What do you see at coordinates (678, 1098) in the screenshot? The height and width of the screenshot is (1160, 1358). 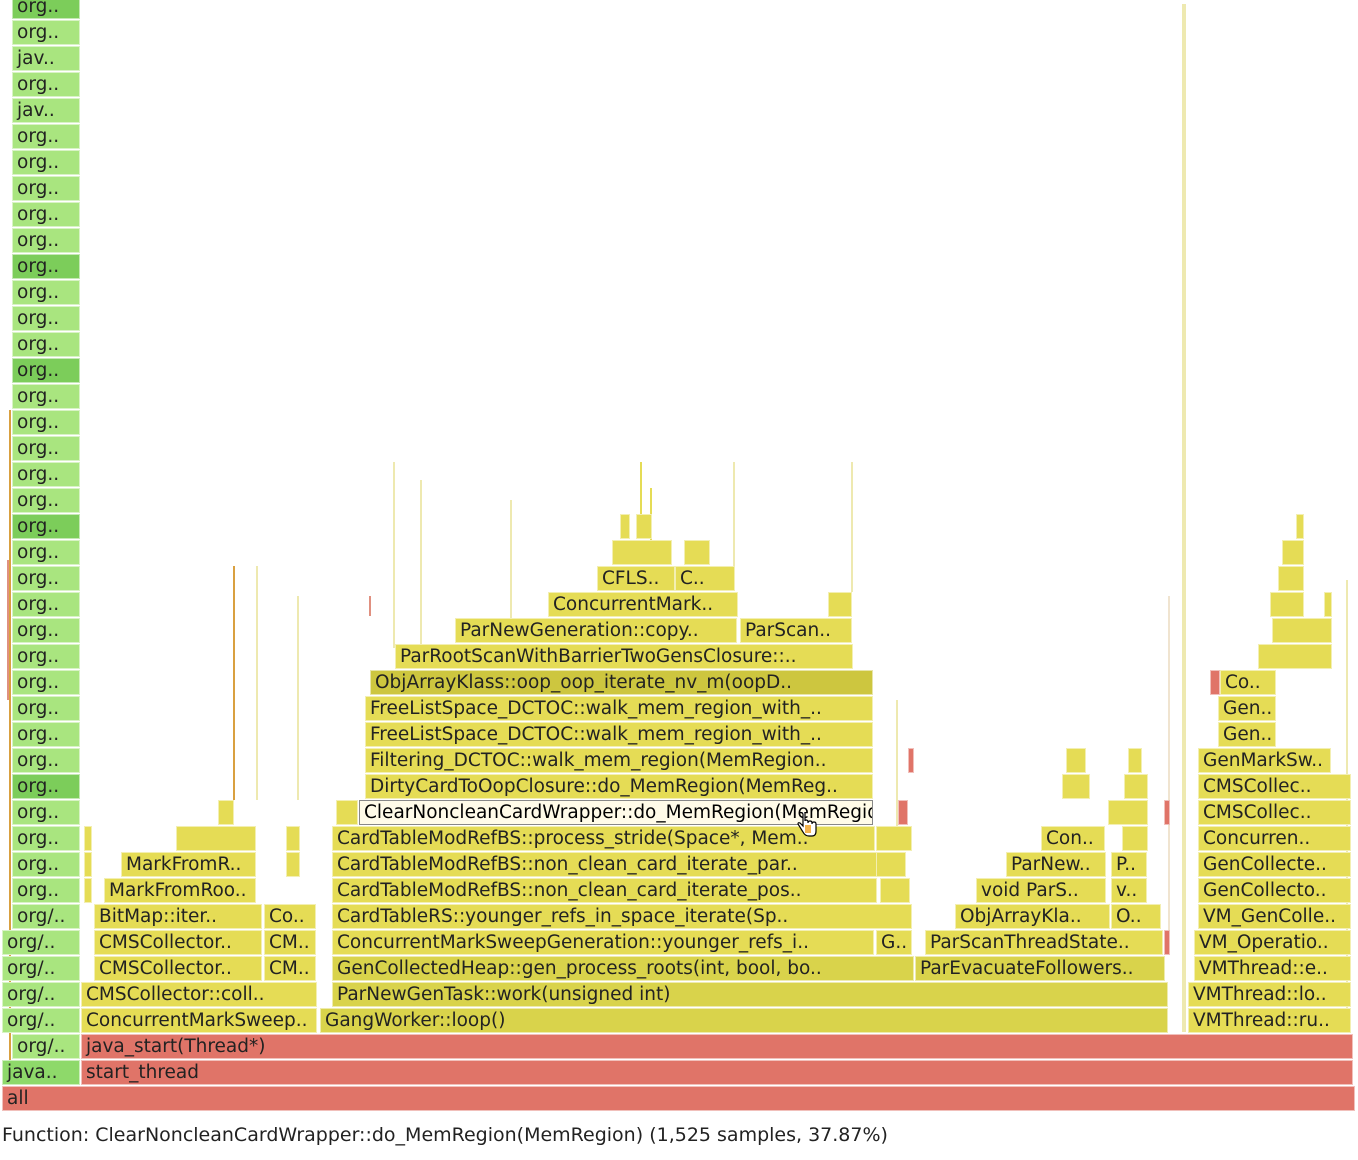 I see `flame-frame: all` at bounding box center [678, 1098].